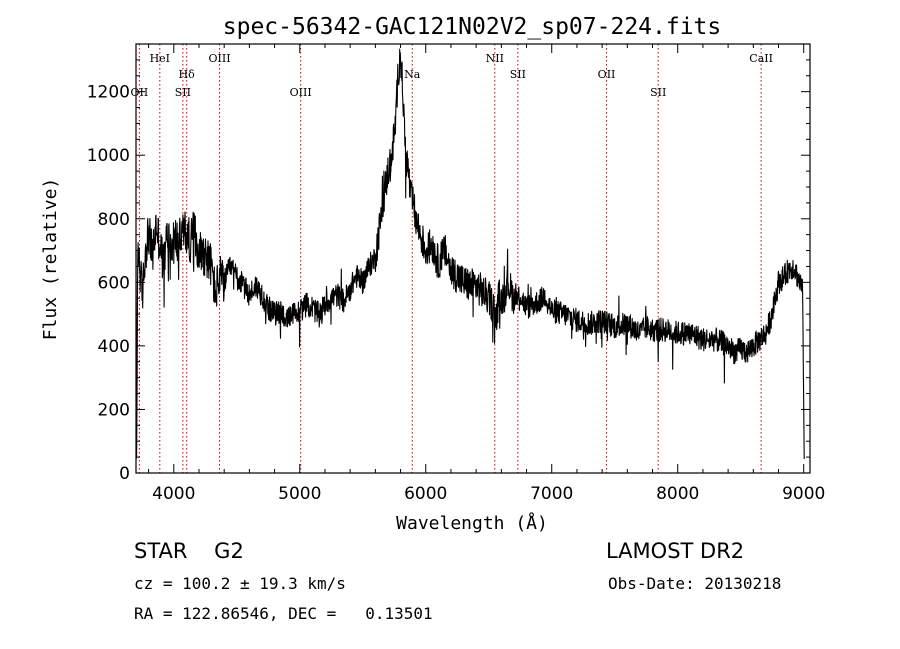  Describe the element at coordinates (412, 74) in the screenshot. I see `spectral-line-label: Na` at that location.